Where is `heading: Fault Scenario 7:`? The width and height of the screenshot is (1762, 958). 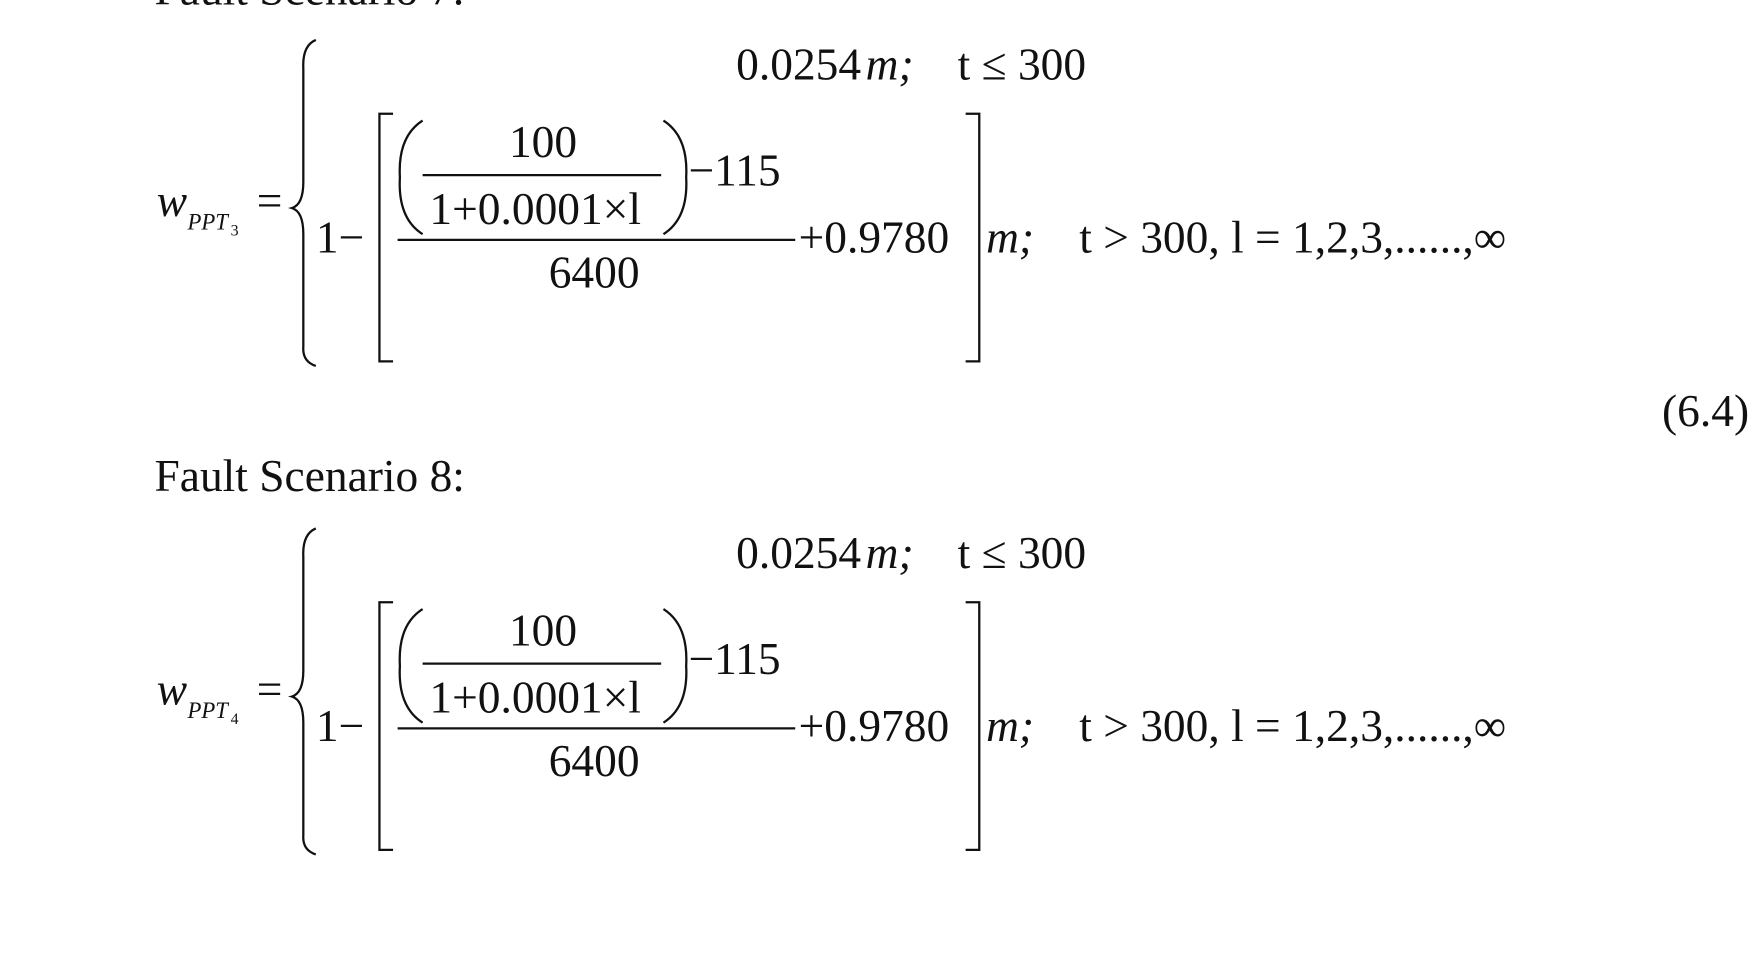
heading: Fault Scenario 7: is located at coordinates (310, 7).